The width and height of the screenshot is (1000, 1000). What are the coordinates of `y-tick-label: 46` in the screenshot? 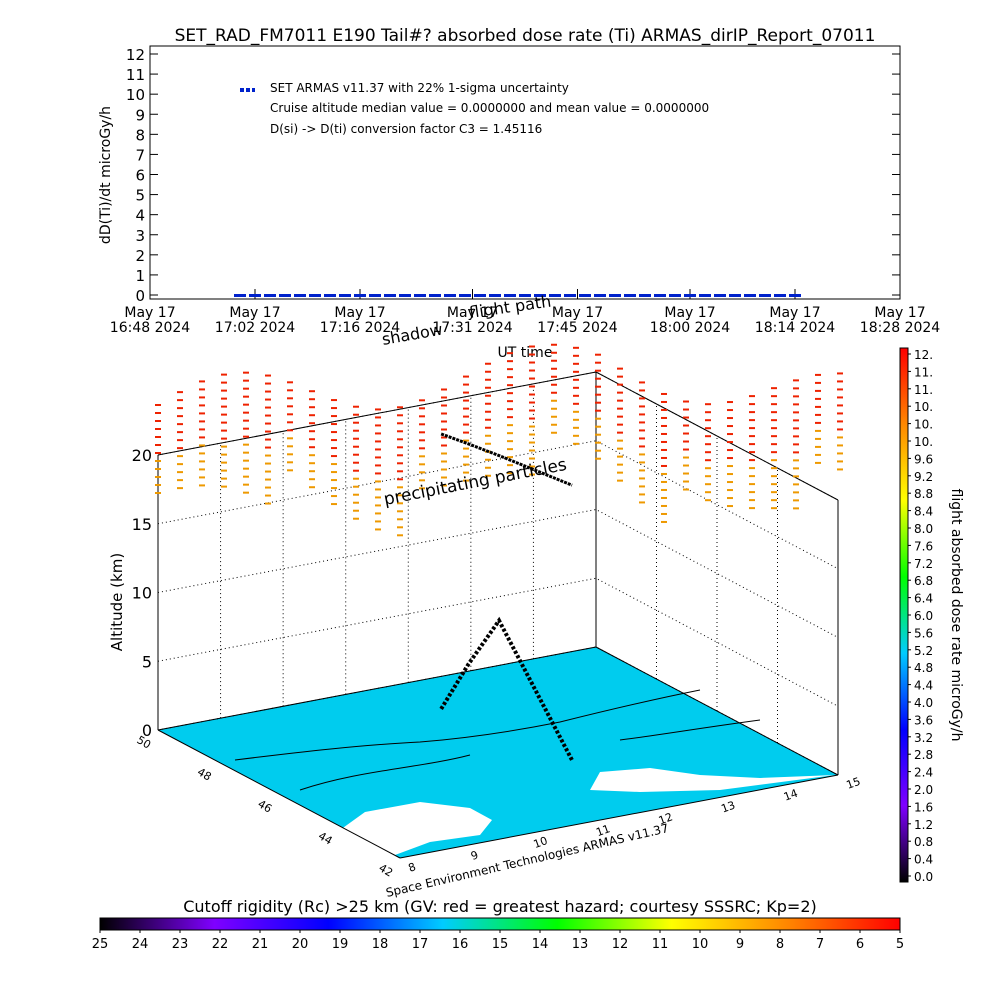 It's located at (265, 806).